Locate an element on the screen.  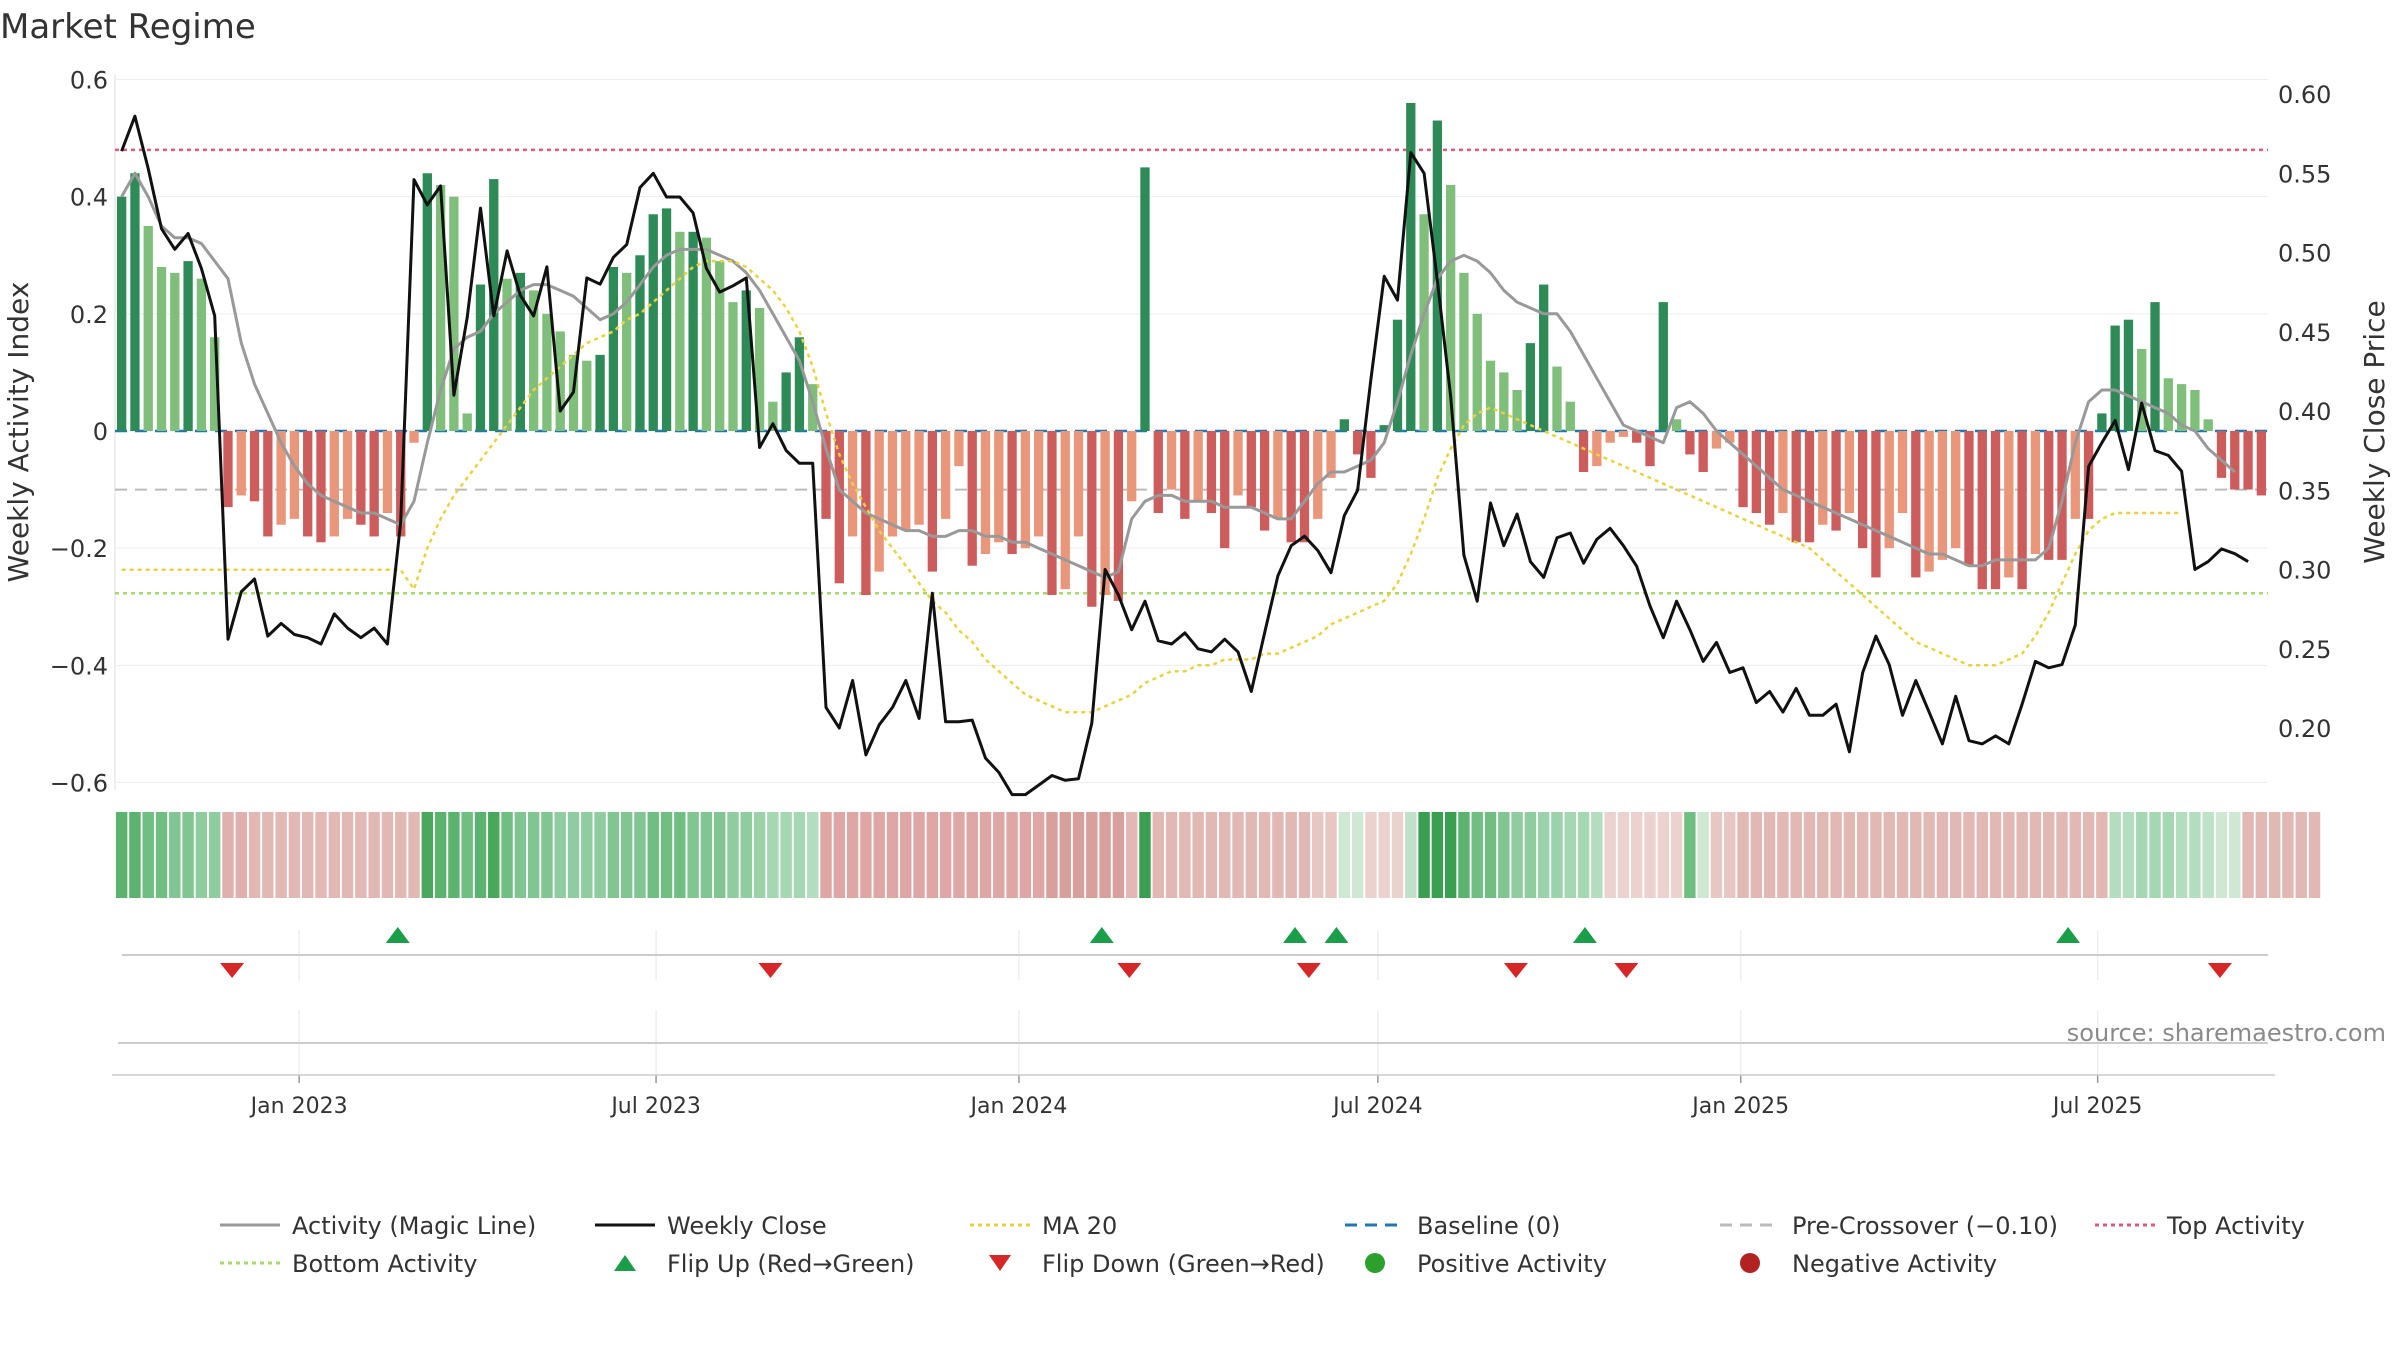
legend-flip-up-icon is located at coordinates (625, 1263).